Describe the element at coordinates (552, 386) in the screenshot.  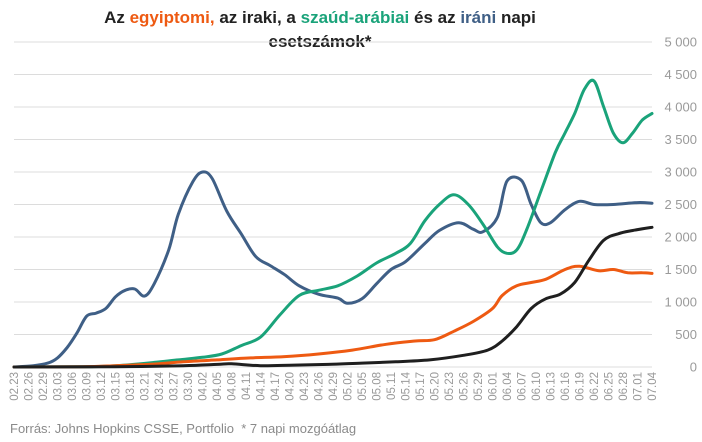
I see `x-tick-label: 06.13` at that location.